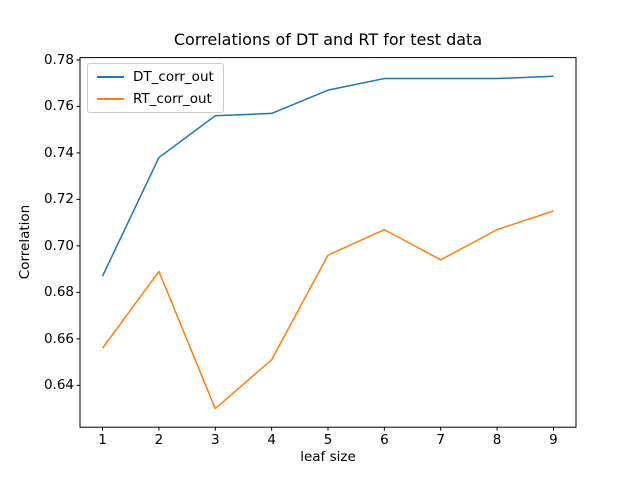  Describe the element at coordinates (384, 440) in the screenshot. I see `x-tick-label: 6` at that location.